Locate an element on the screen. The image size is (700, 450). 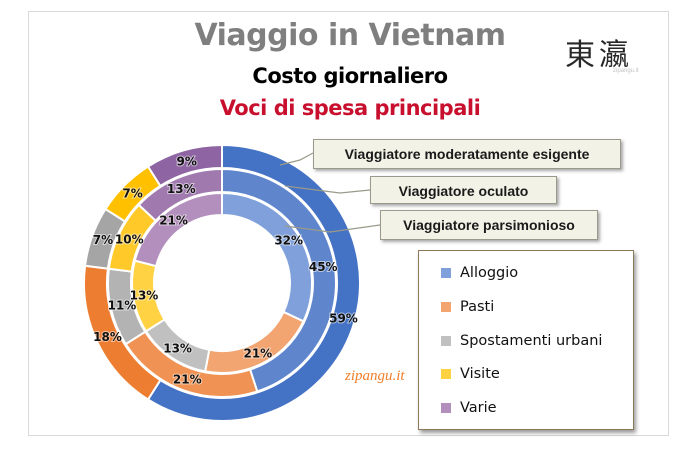
chart-subtitle-2: Voci di spesa principali is located at coordinates (350, 108).